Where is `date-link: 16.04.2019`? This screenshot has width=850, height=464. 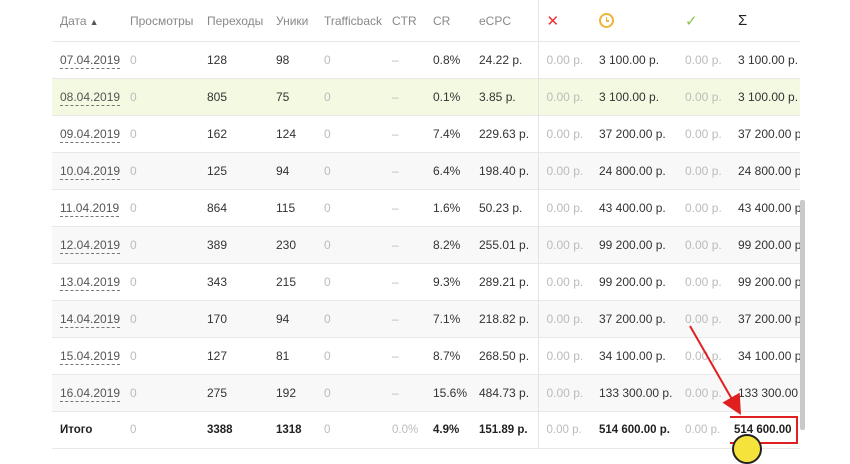 date-link: 16.04.2019 is located at coordinates (90, 394).